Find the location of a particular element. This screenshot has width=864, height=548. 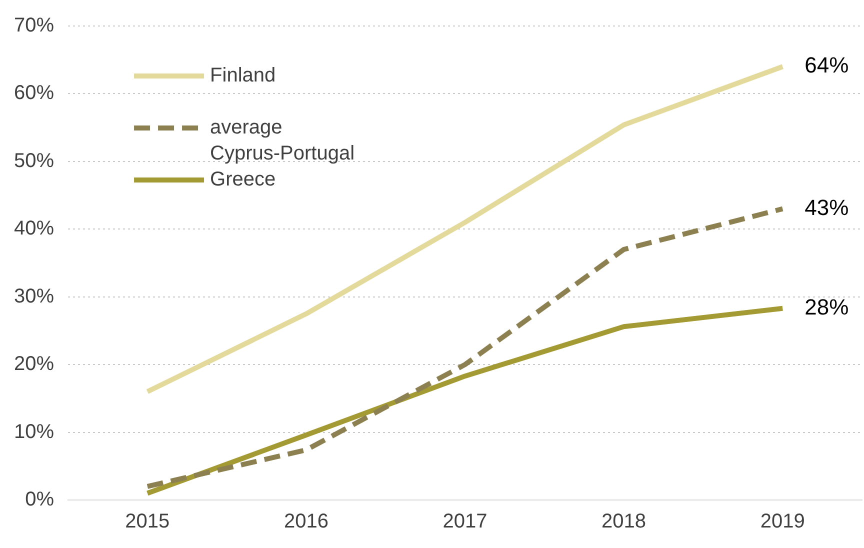

y-tick-label: 70% is located at coordinates (34, 25).